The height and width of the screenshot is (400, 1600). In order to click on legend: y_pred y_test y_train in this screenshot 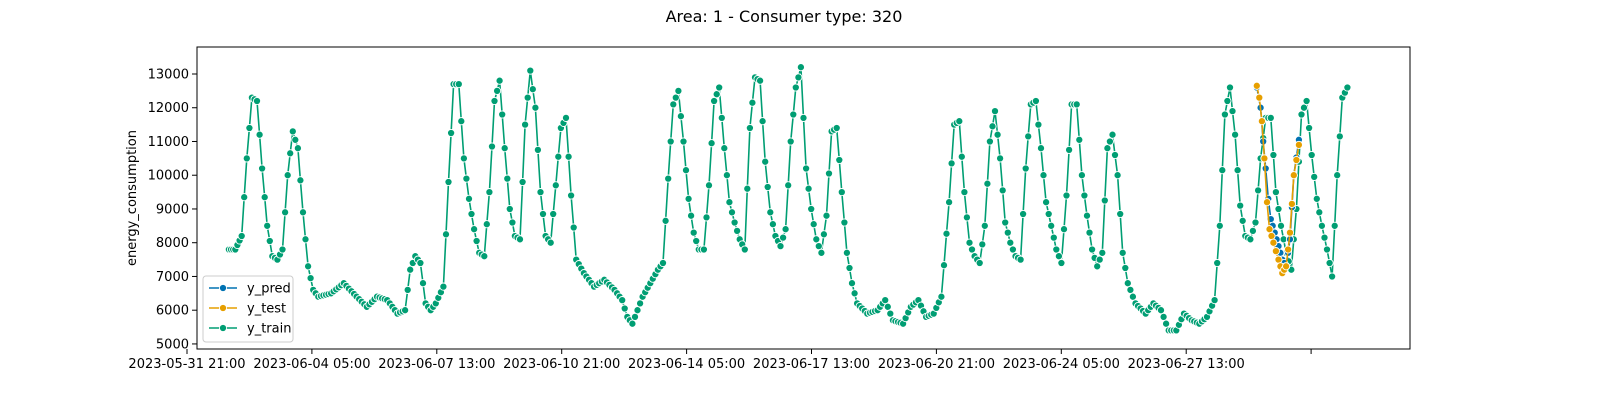, I will do `click(248, 309)`.